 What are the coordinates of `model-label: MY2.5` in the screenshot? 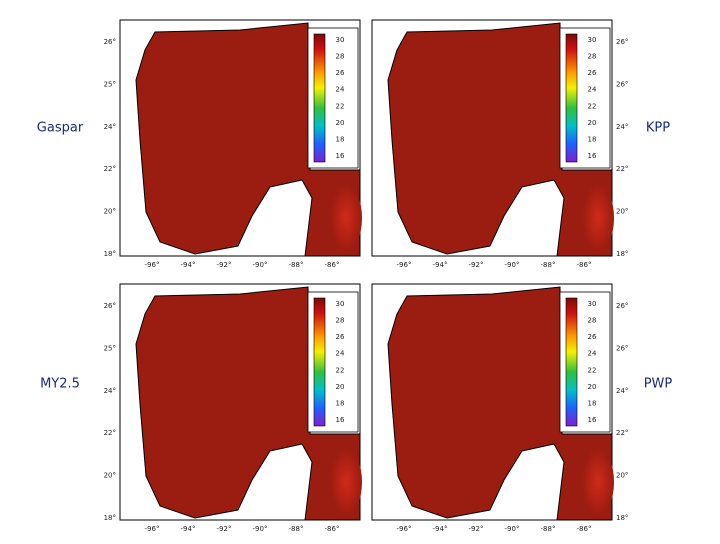 It's located at (60, 384).